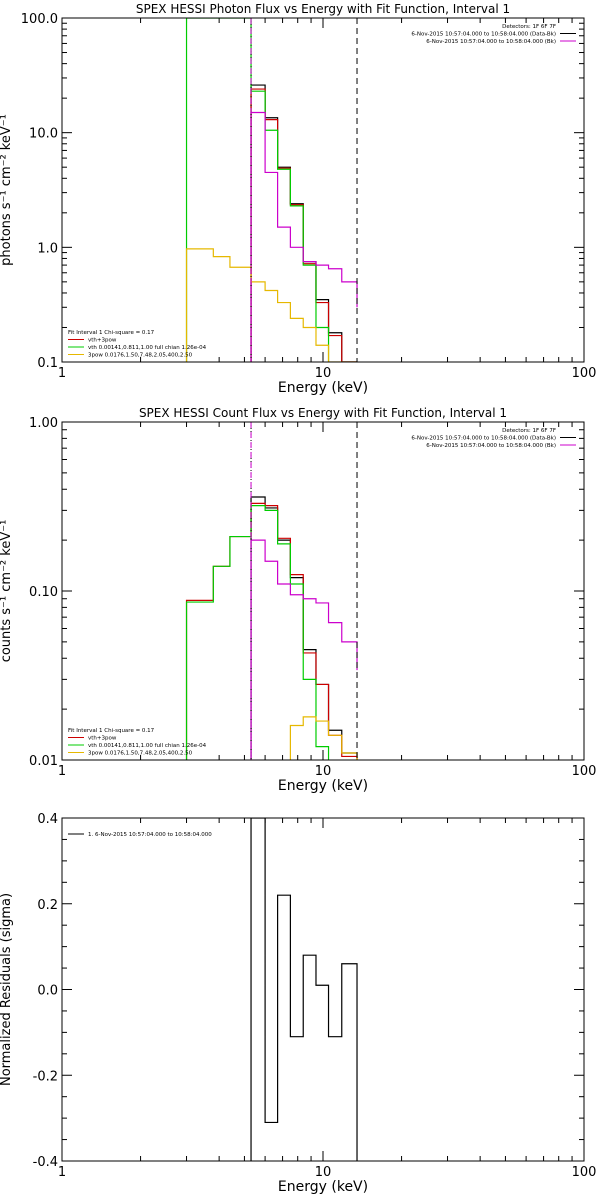 Image resolution: width=600 pixels, height=1200 pixels. What do you see at coordinates (304, 989) in the screenshot?
I see `series-residuals-line` at bounding box center [304, 989].